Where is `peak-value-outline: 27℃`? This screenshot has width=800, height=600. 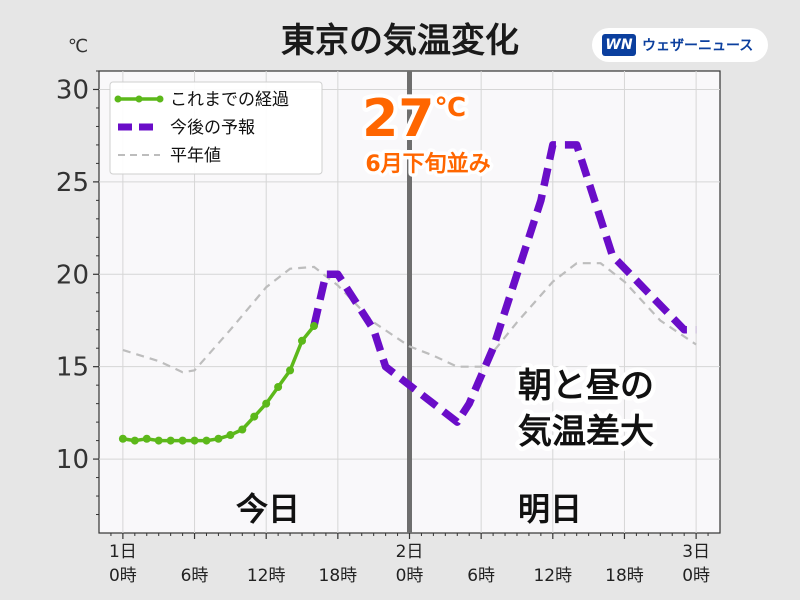
peak-value-outline: 27℃ is located at coordinates (414, 119).